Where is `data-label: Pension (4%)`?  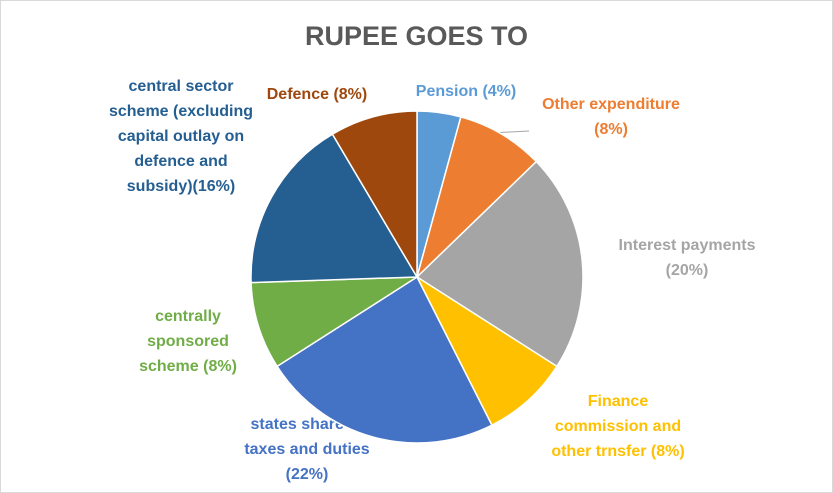
data-label: Pension (4%) is located at coordinates (466, 91).